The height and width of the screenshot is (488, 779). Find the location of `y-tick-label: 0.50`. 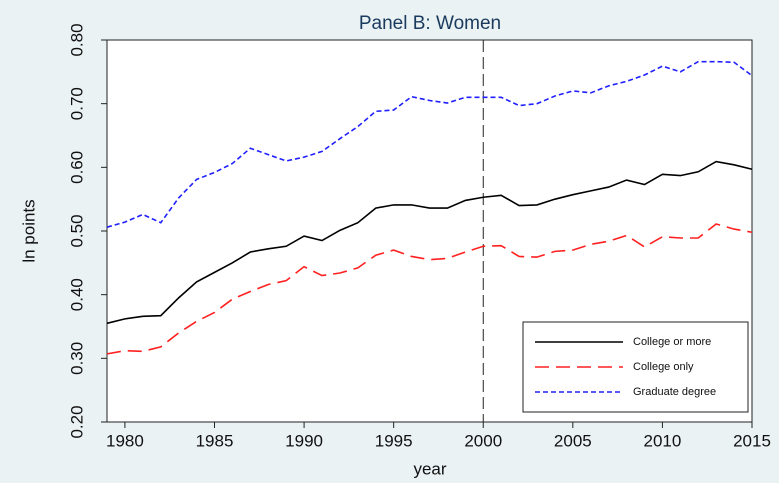

y-tick-label: 0.50 is located at coordinates (76, 230).